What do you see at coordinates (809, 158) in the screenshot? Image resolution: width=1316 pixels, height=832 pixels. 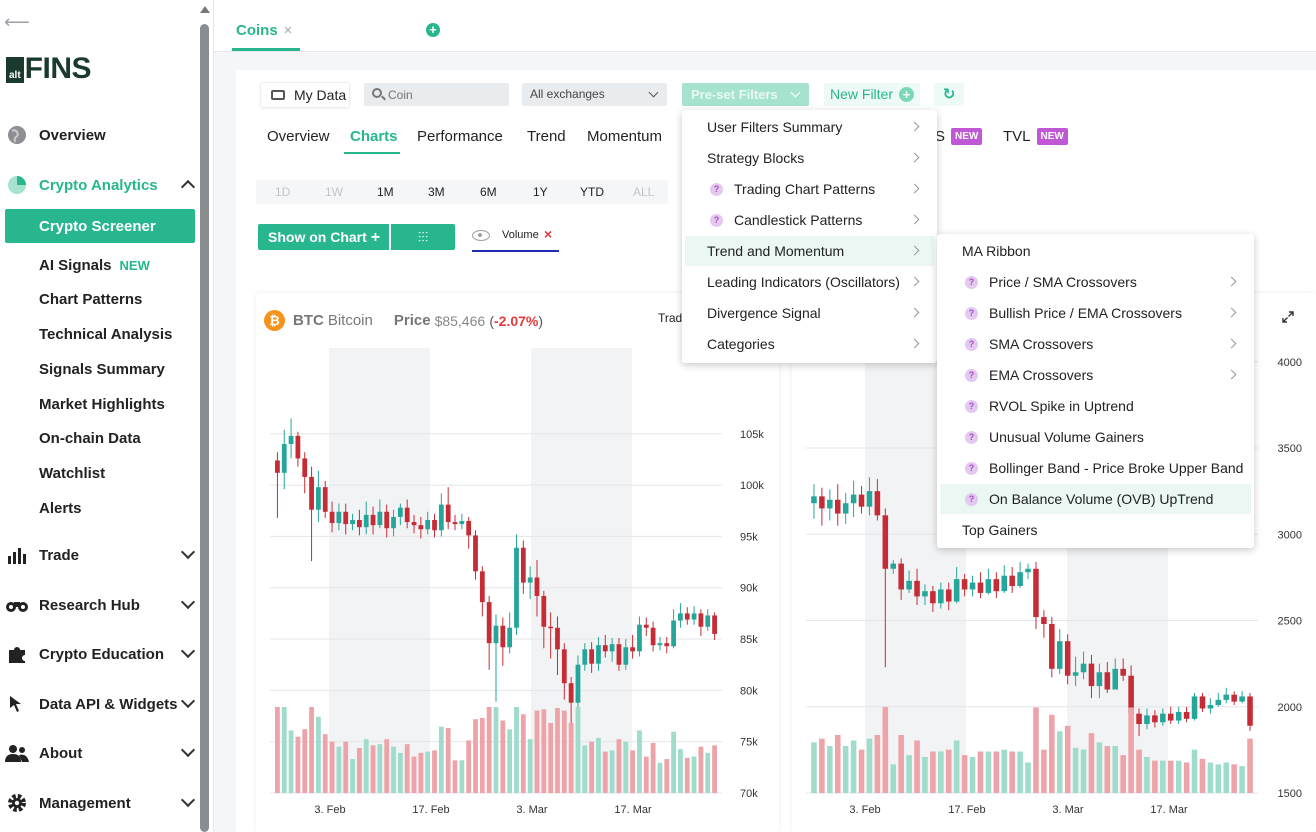 I see `preset-menu-item: Strategy Blocks` at bounding box center [809, 158].